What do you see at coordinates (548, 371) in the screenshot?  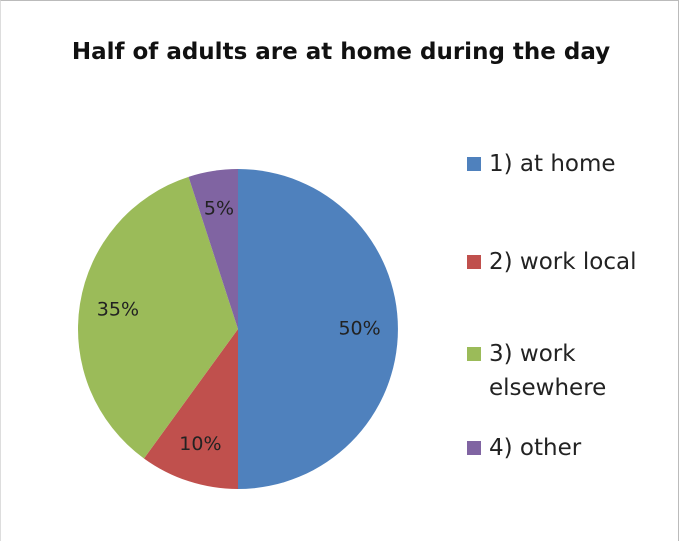 I see `legend-label: 3) work elsewhere` at bounding box center [548, 371].